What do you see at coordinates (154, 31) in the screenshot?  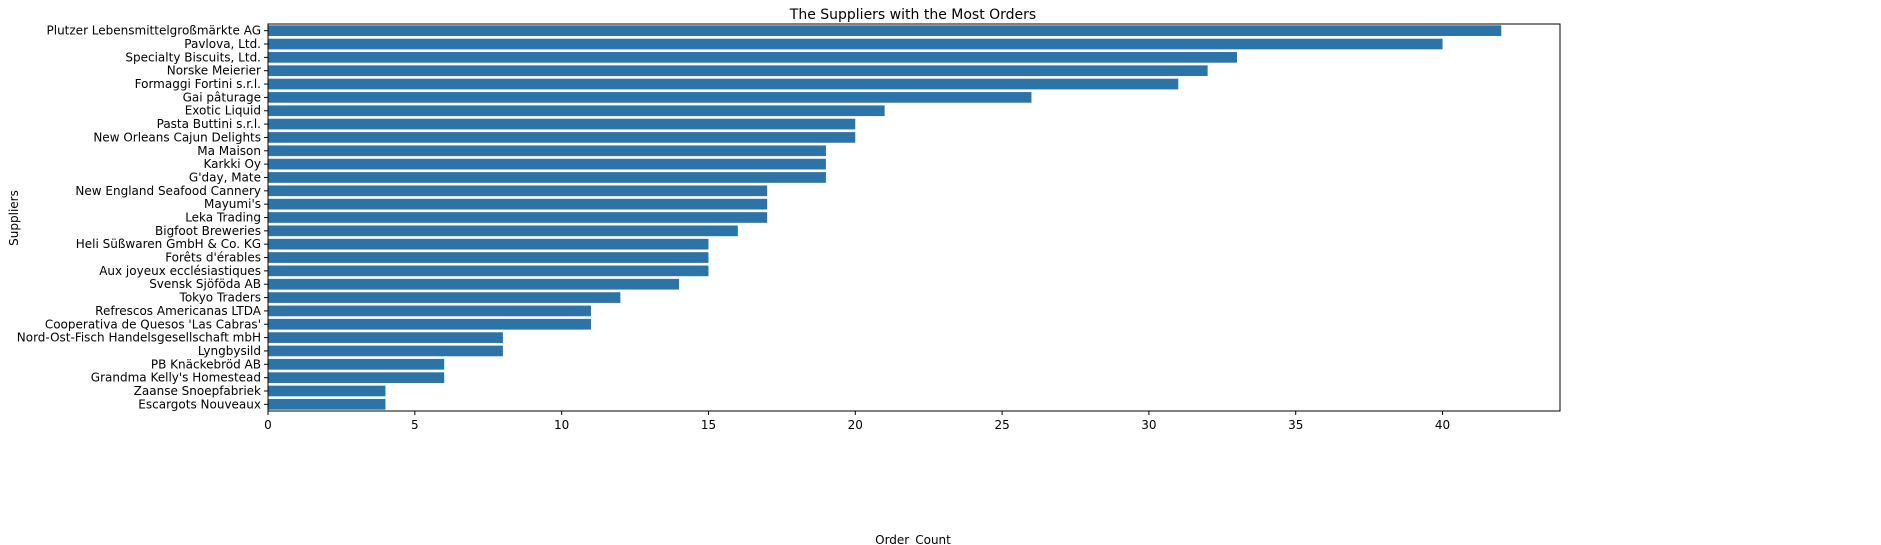 I see `y-tick-label: Plutzer Lebensmittelgroßmärkte AG` at bounding box center [154, 31].